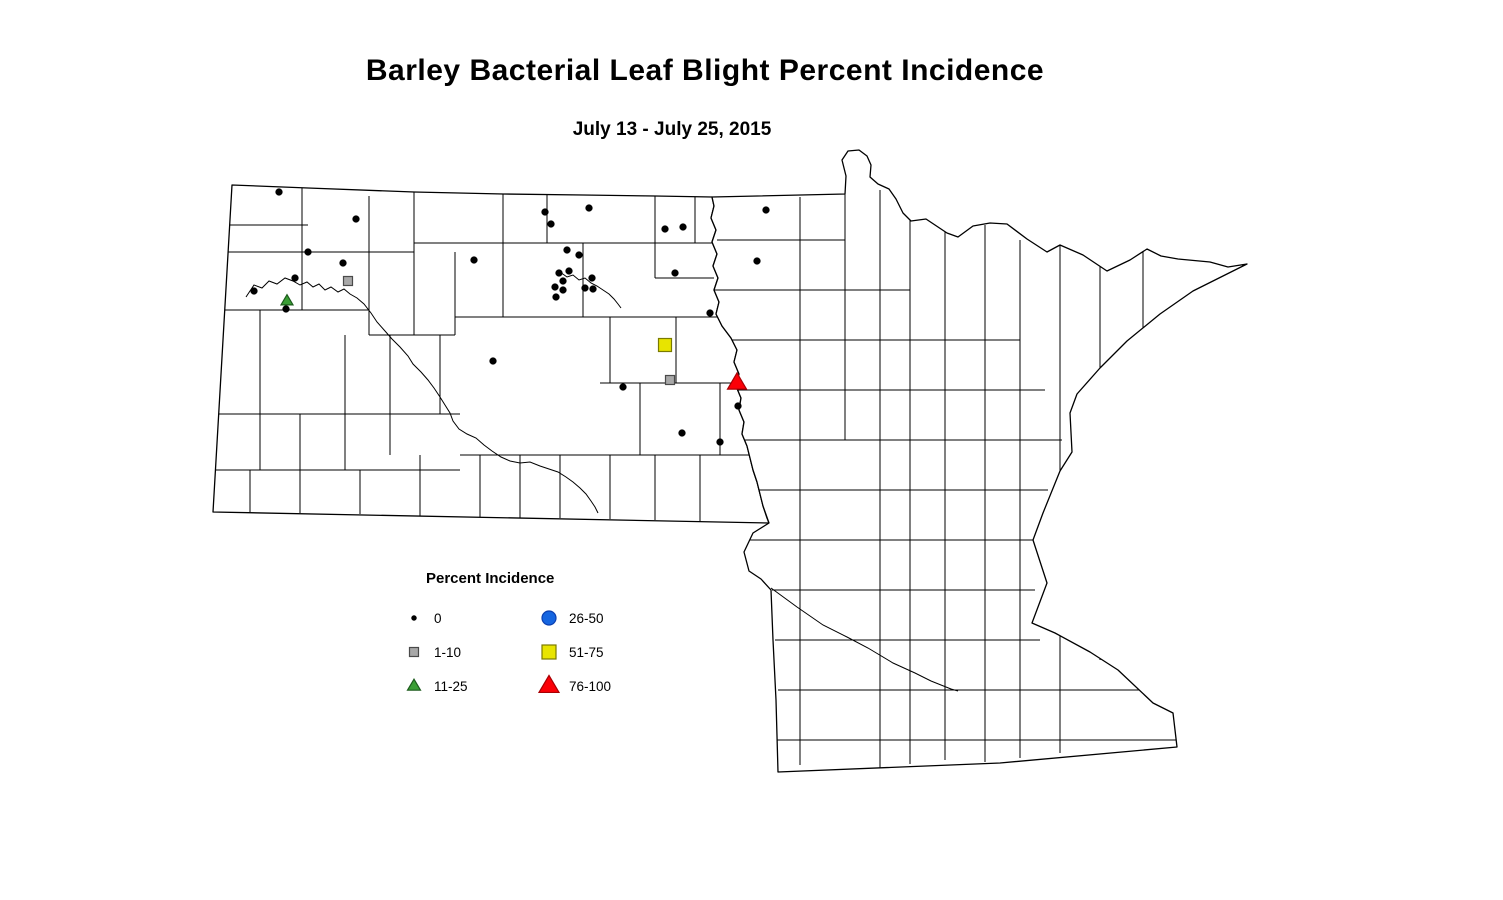 This screenshot has height=900, width=1503. What do you see at coordinates (467, 652) in the screenshot?
I see `legend-item-1-10: 1-10` at bounding box center [467, 652].